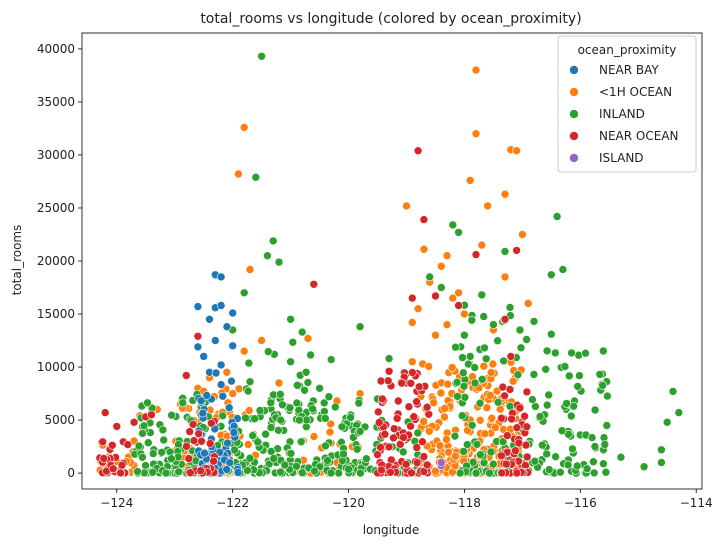 The image size is (721, 547). Describe the element at coordinates (464, 503) in the screenshot. I see `x-tick-label: −118` at that location.